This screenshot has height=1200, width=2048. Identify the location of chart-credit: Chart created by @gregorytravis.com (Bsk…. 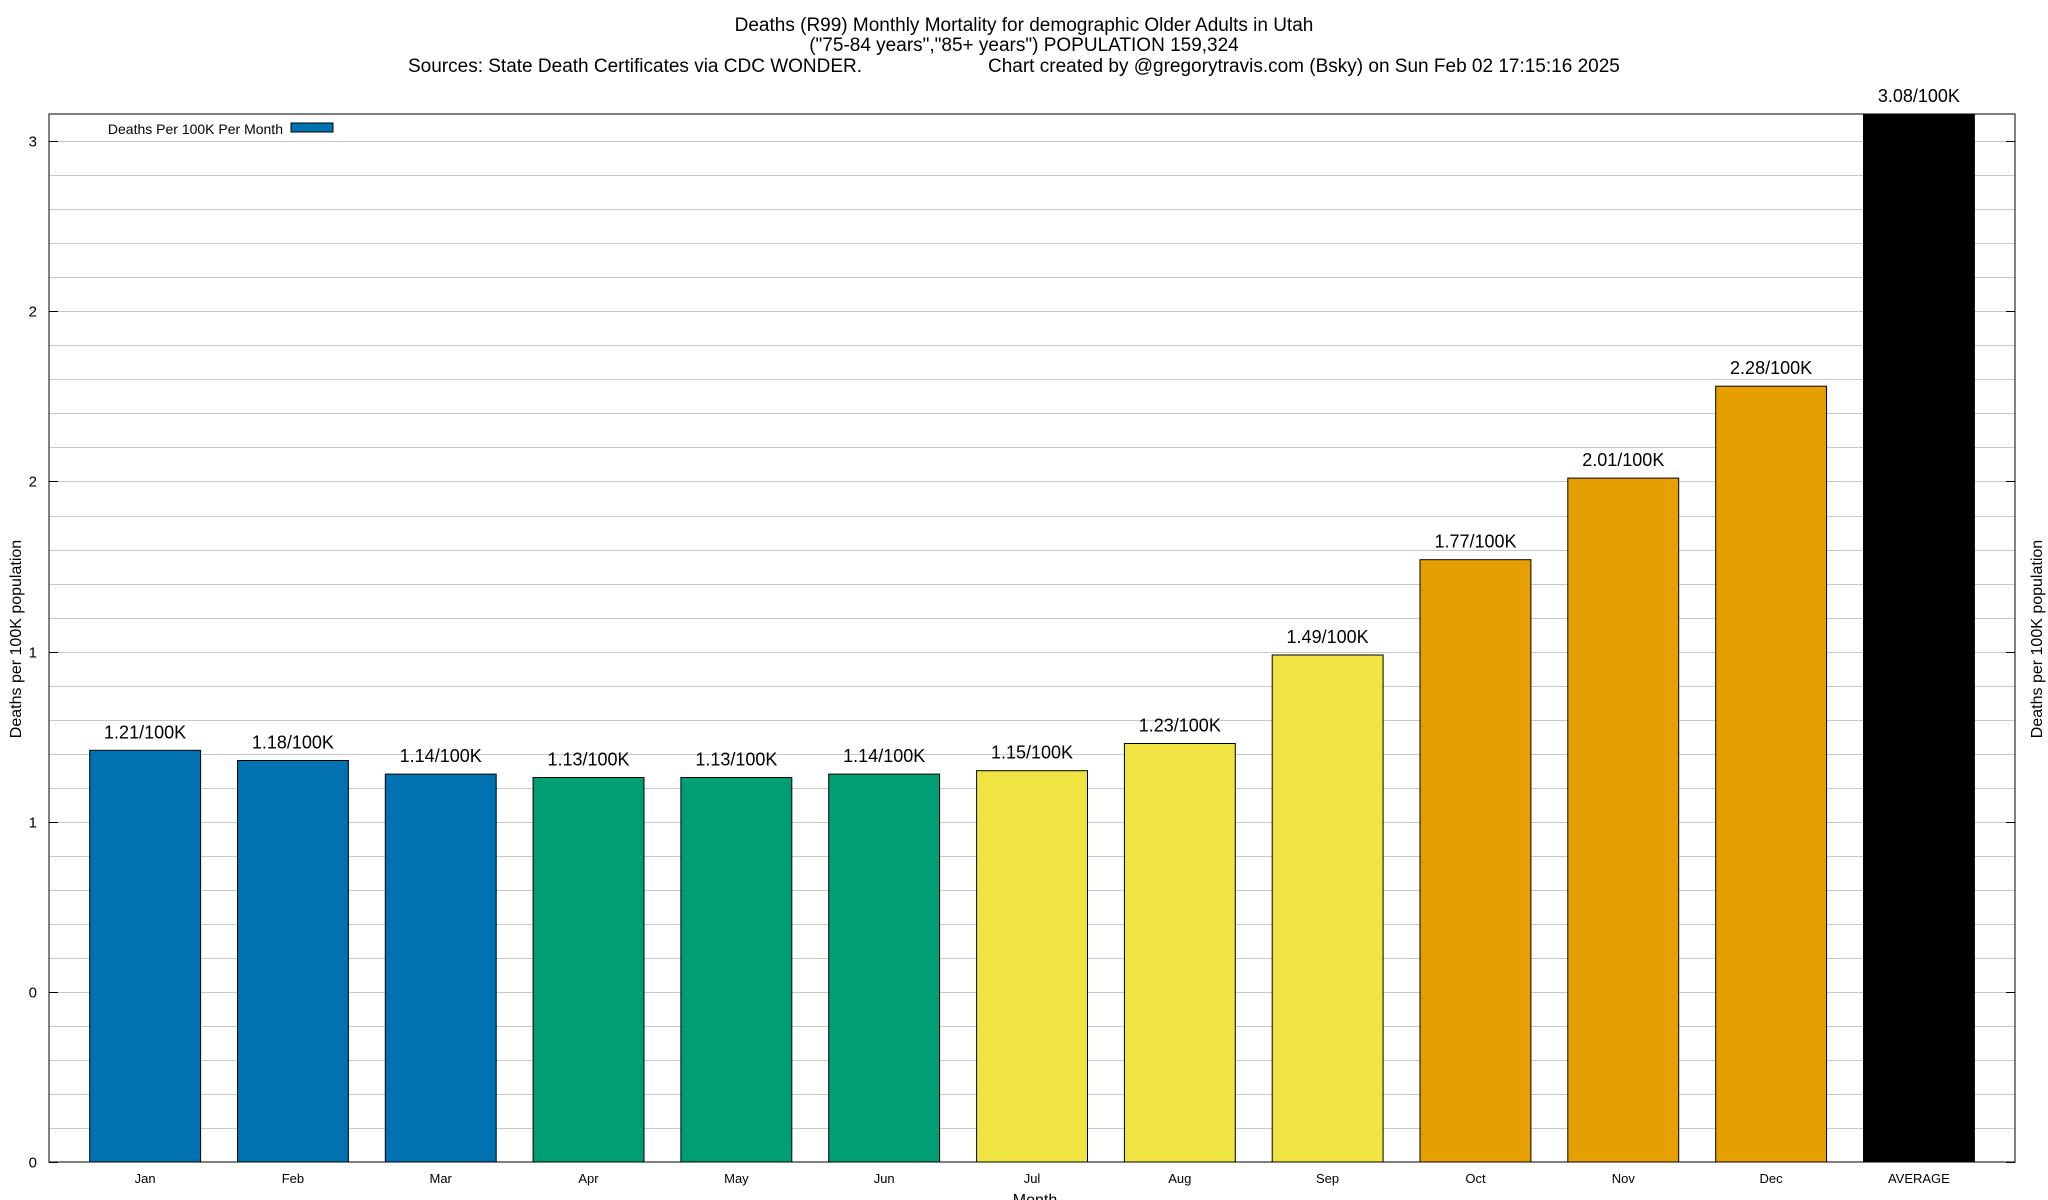
(1304, 66).